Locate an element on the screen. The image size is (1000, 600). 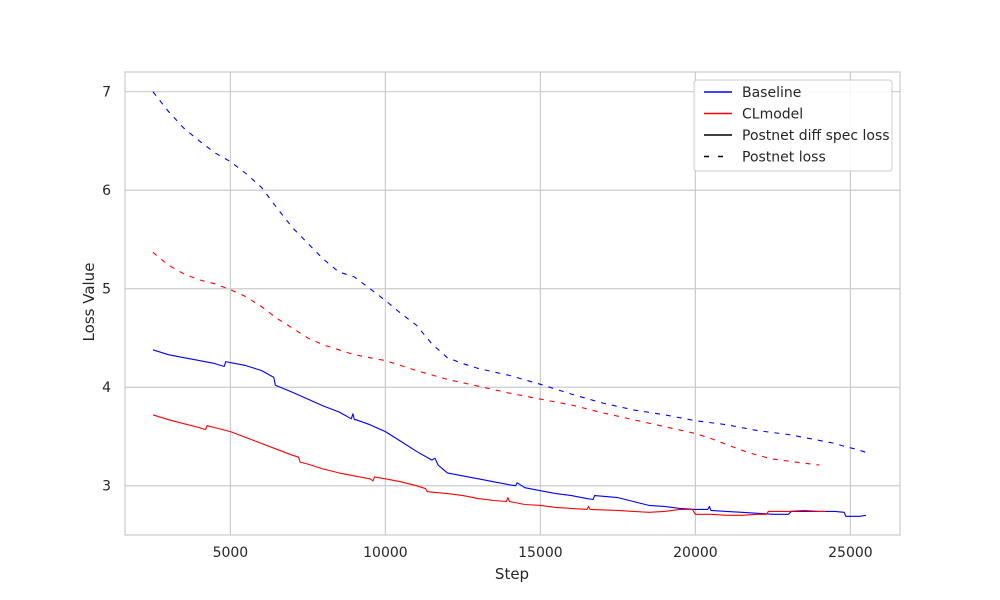
y-axis-label: Loss Value is located at coordinates (89, 302).